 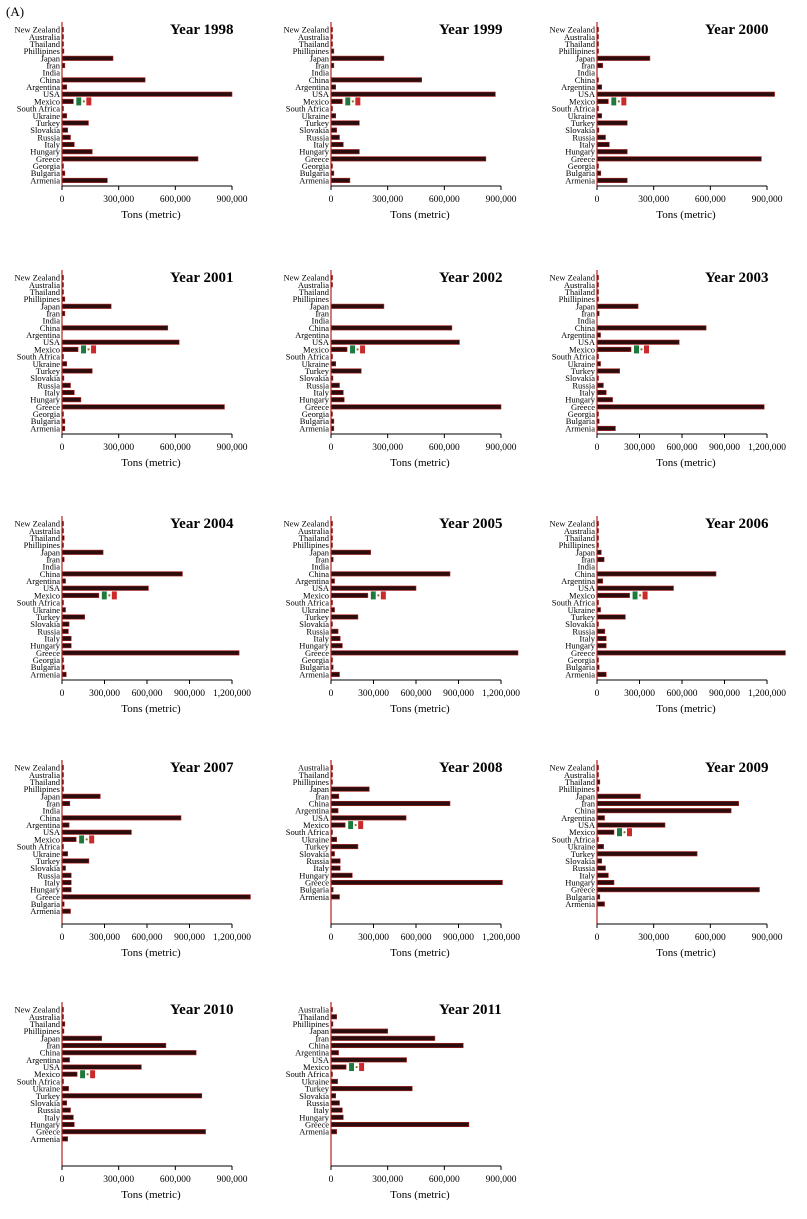 What do you see at coordinates (501, 694) in the screenshot?
I see `x-tick-label: 1,200,000` at bounding box center [501, 694].